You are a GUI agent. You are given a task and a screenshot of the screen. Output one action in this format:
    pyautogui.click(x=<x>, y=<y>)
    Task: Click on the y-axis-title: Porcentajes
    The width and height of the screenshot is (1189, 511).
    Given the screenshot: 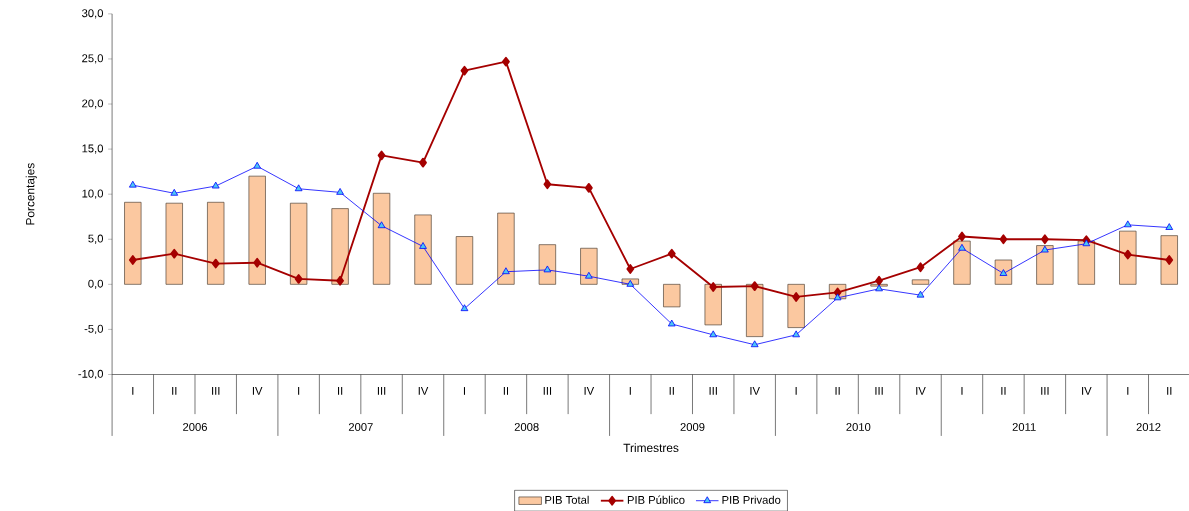 What is the action you would take?
    pyautogui.click(x=31, y=194)
    